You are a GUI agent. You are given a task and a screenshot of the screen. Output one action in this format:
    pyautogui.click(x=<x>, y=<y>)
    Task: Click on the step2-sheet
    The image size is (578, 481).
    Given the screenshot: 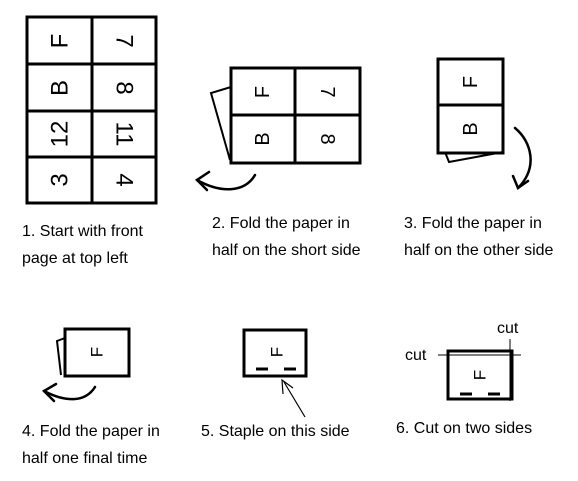 What is the action you would take?
    pyautogui.click(x=295, y=115)
    